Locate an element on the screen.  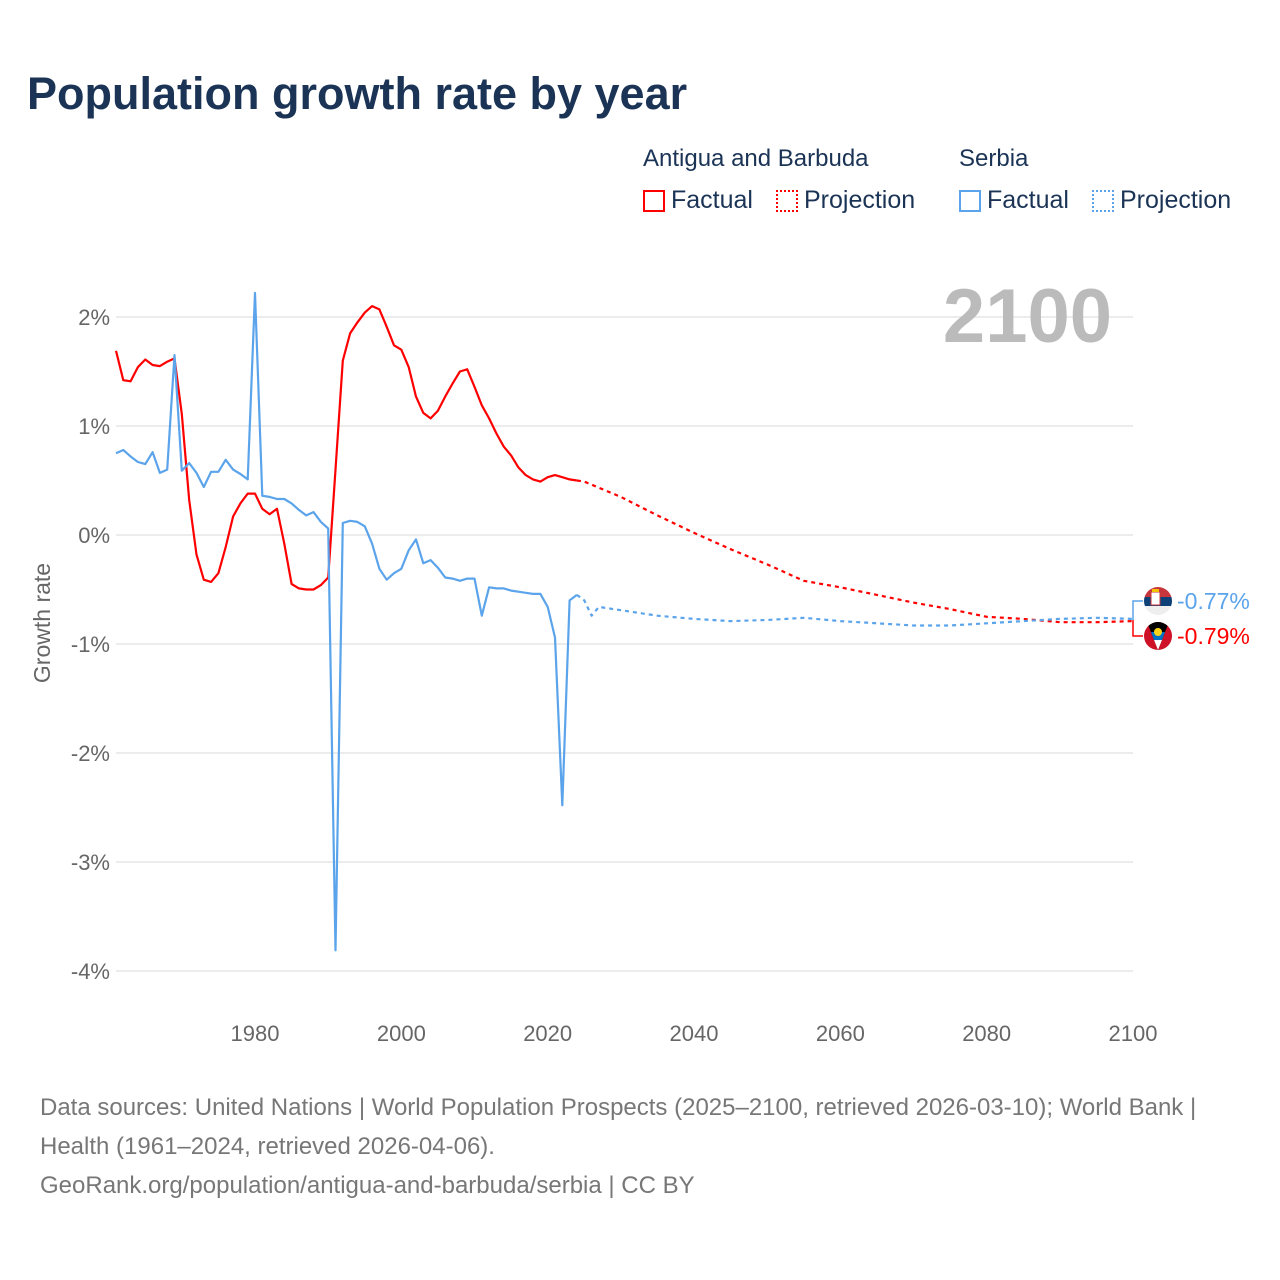
y-tick-label: -2% is located at coordinates (90, 753).